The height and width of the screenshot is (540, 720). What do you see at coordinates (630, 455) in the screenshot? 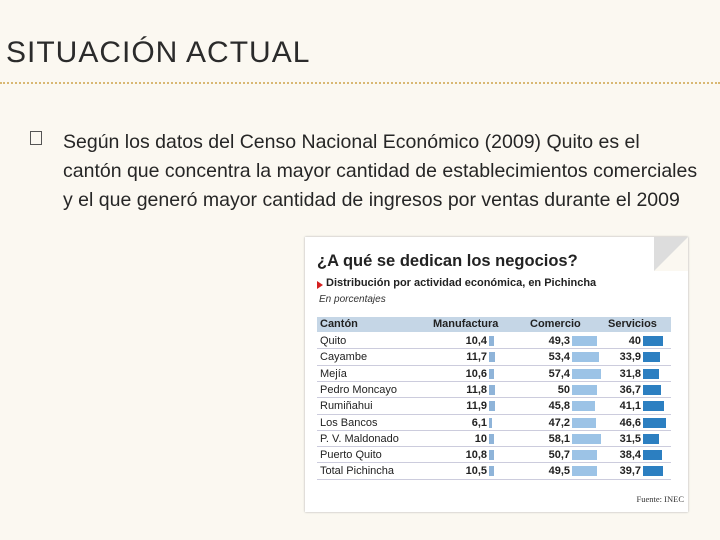
I see `cell: 38,4` at bounding box center [630, 455].